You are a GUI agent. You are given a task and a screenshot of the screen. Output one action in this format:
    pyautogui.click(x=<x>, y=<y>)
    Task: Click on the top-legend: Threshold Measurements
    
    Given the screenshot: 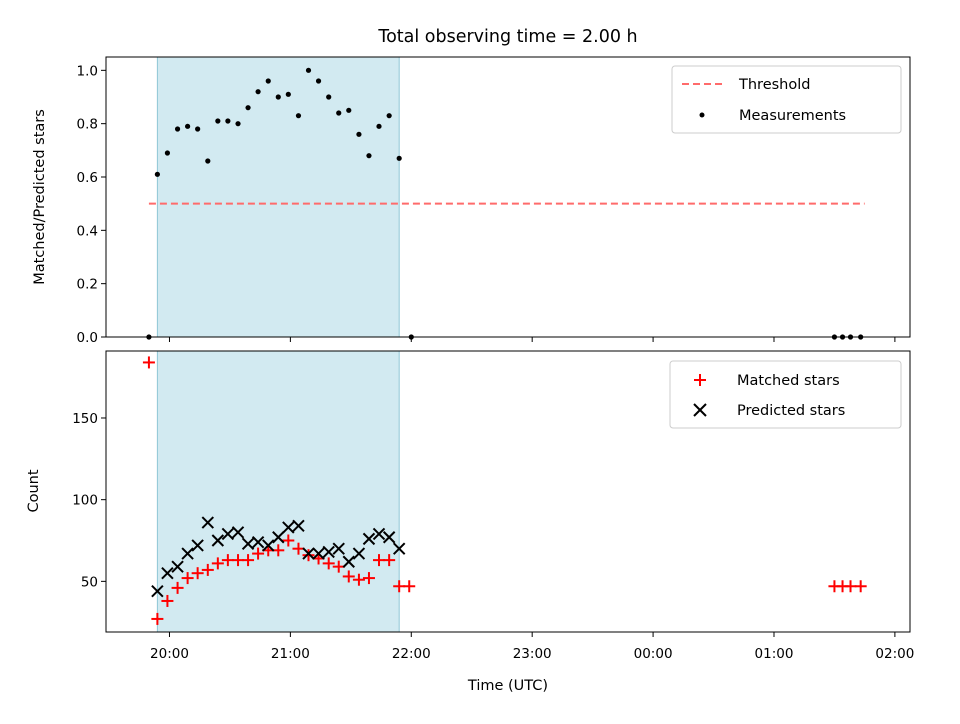 What is the action you would take?
    pyautogui.click(x=786, y=99)
    